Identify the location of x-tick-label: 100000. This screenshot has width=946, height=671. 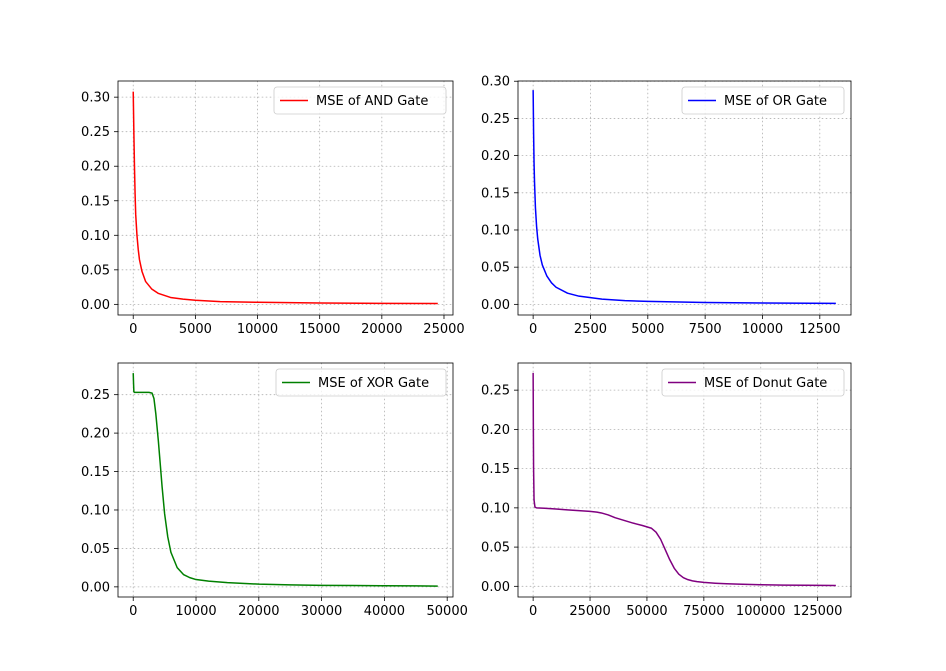
(761, 611).